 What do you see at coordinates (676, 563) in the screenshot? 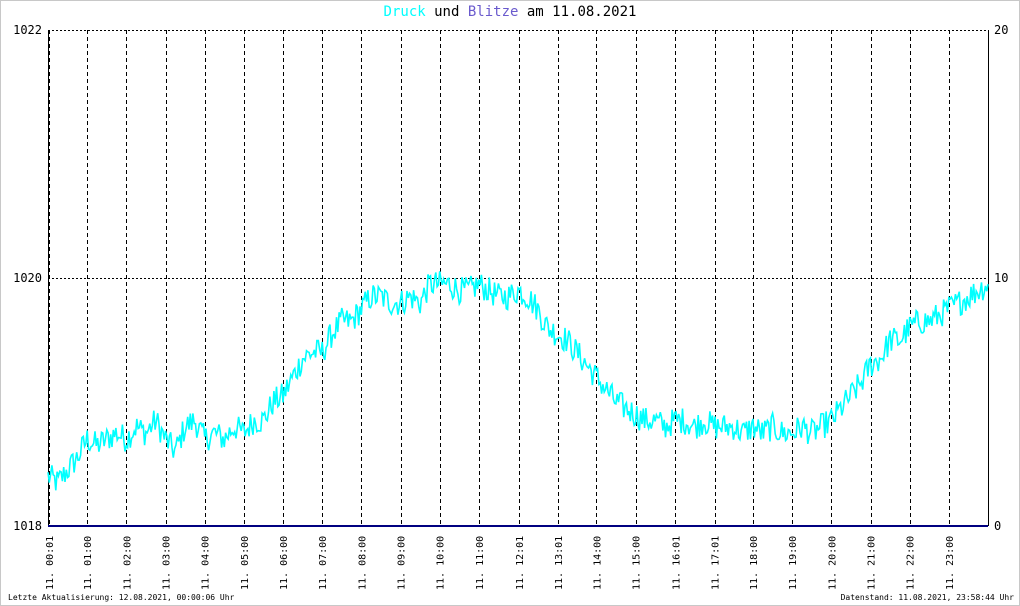
I see `x-tick-label: 11. 16:01` at bounding box center [676, 563].